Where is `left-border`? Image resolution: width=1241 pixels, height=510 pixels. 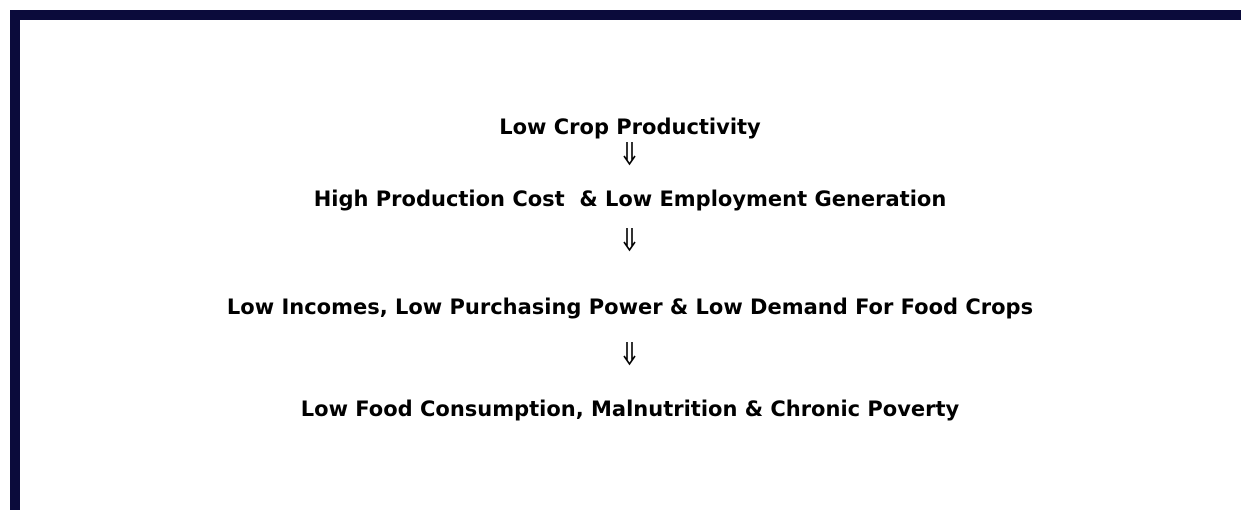 left-border is located at coordinates (15, 260).